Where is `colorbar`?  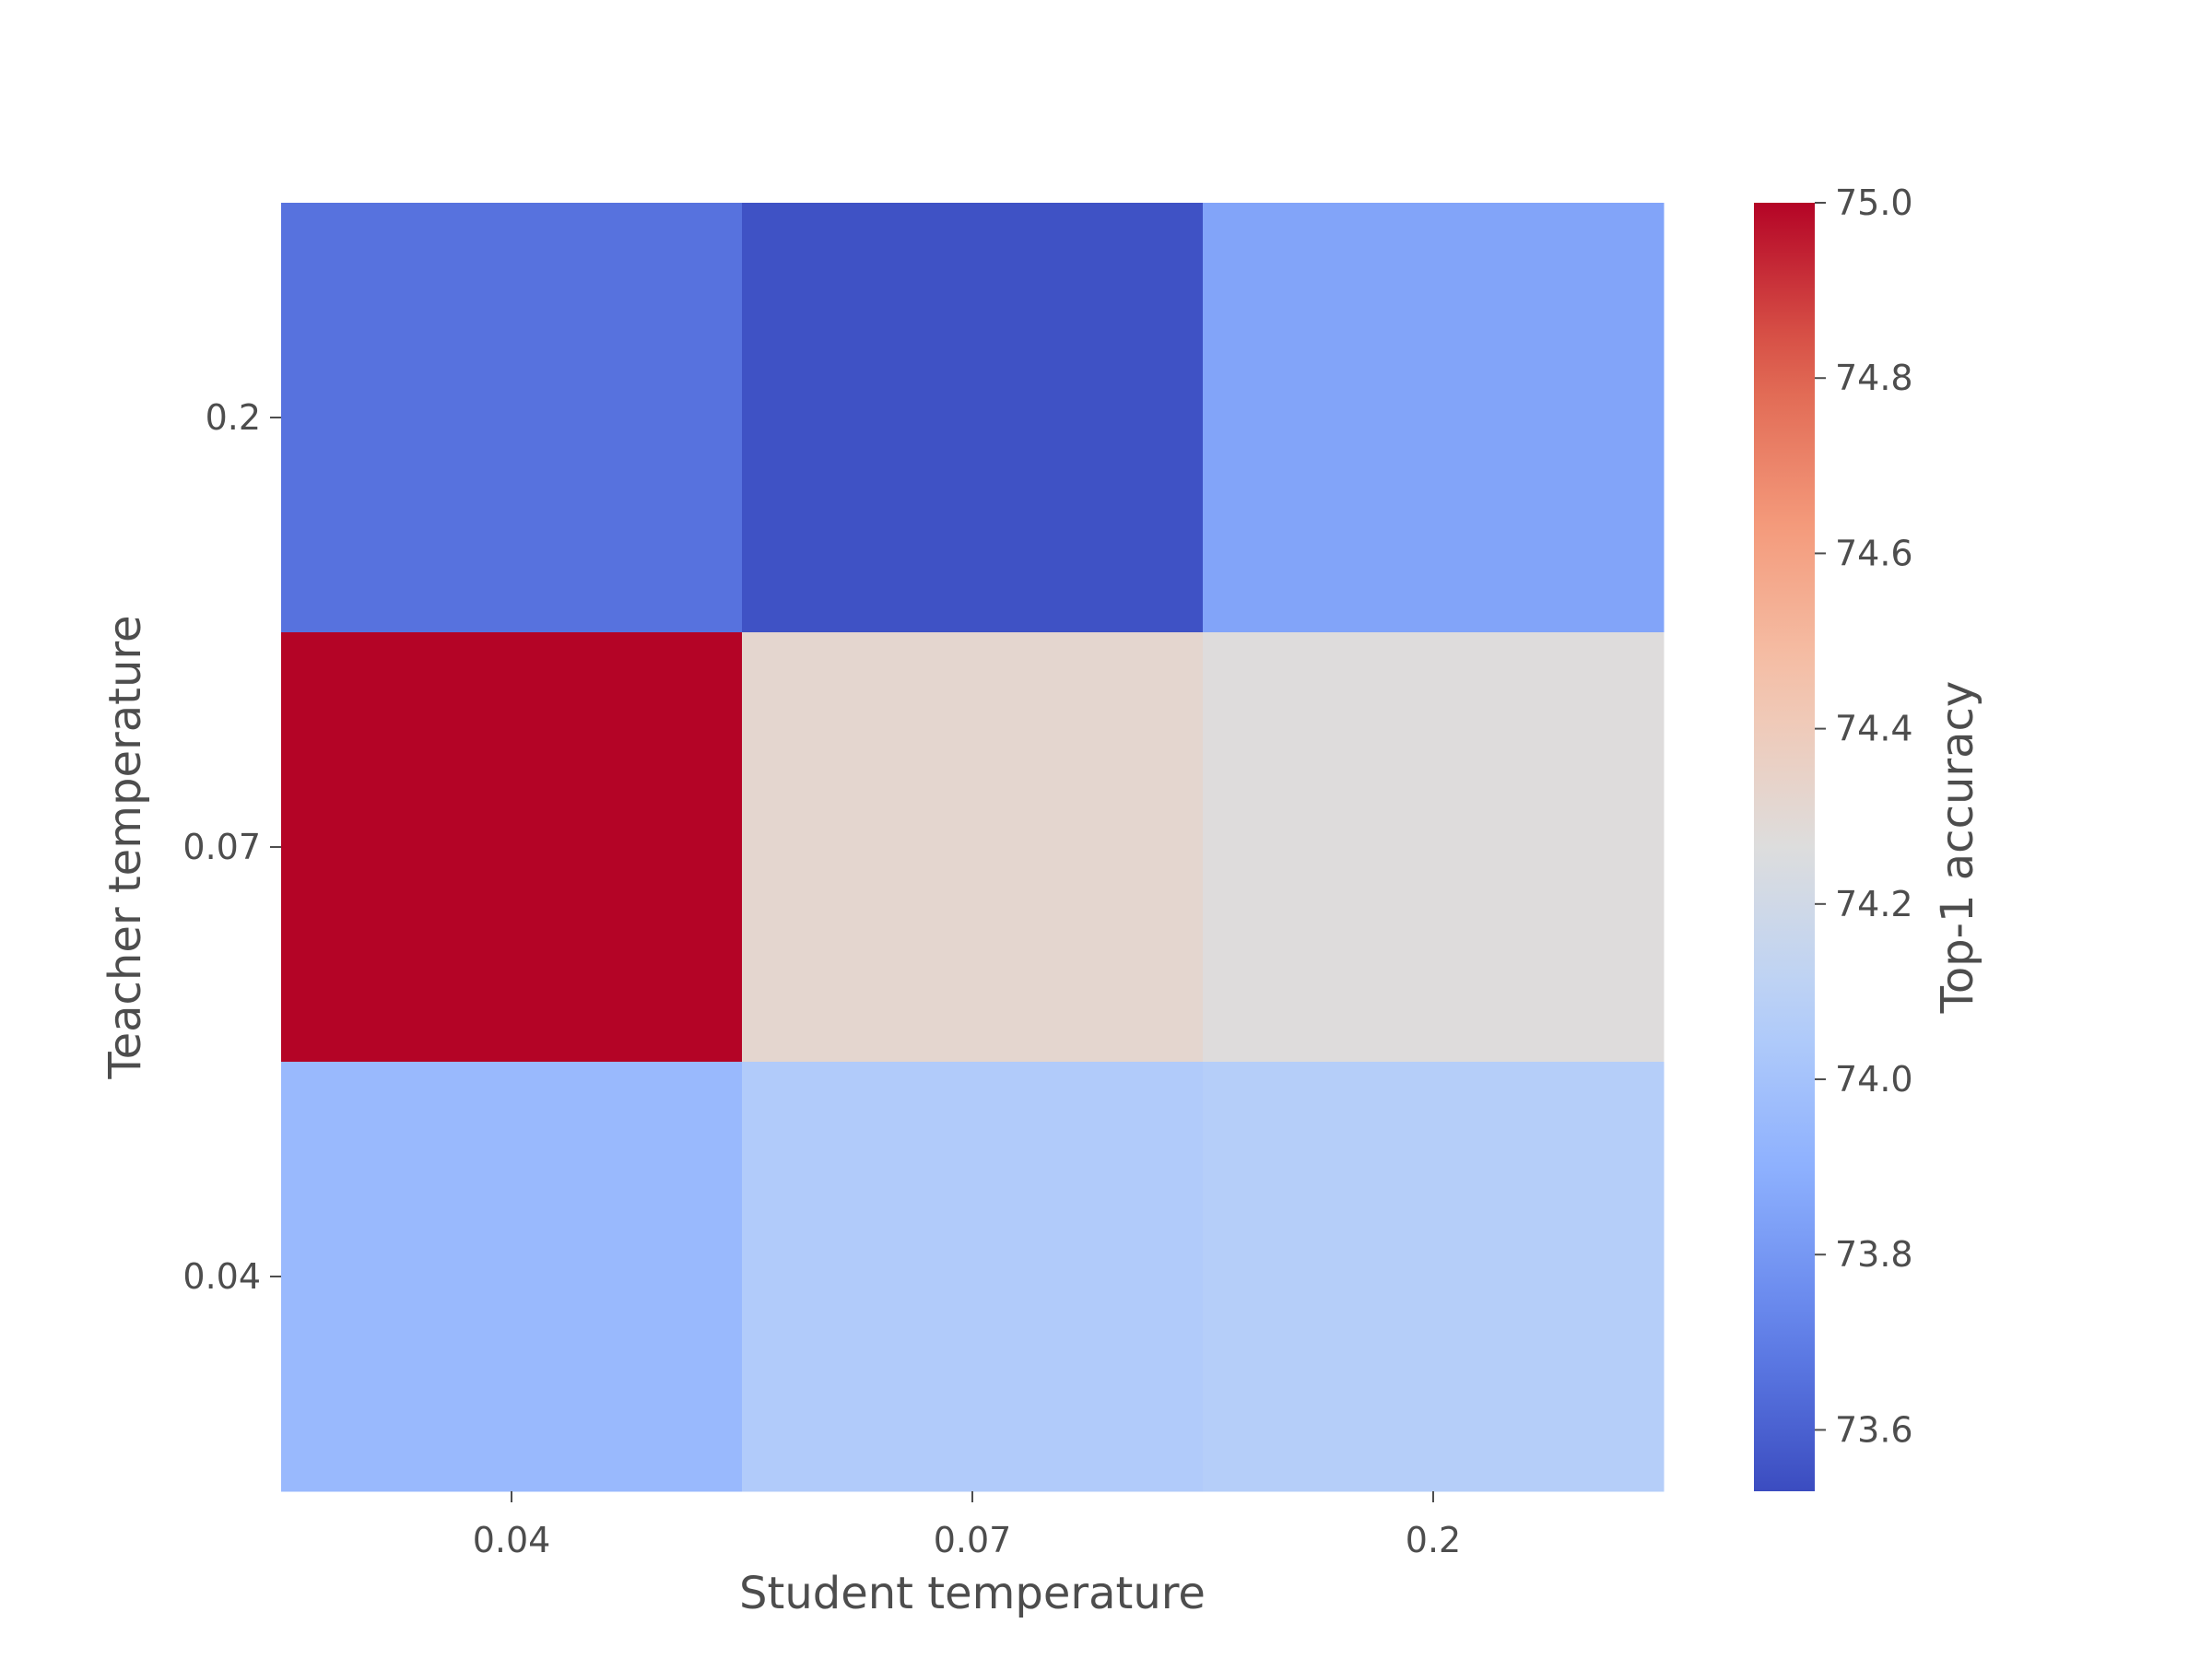 colorbar is located at coordinates (1784, 847).